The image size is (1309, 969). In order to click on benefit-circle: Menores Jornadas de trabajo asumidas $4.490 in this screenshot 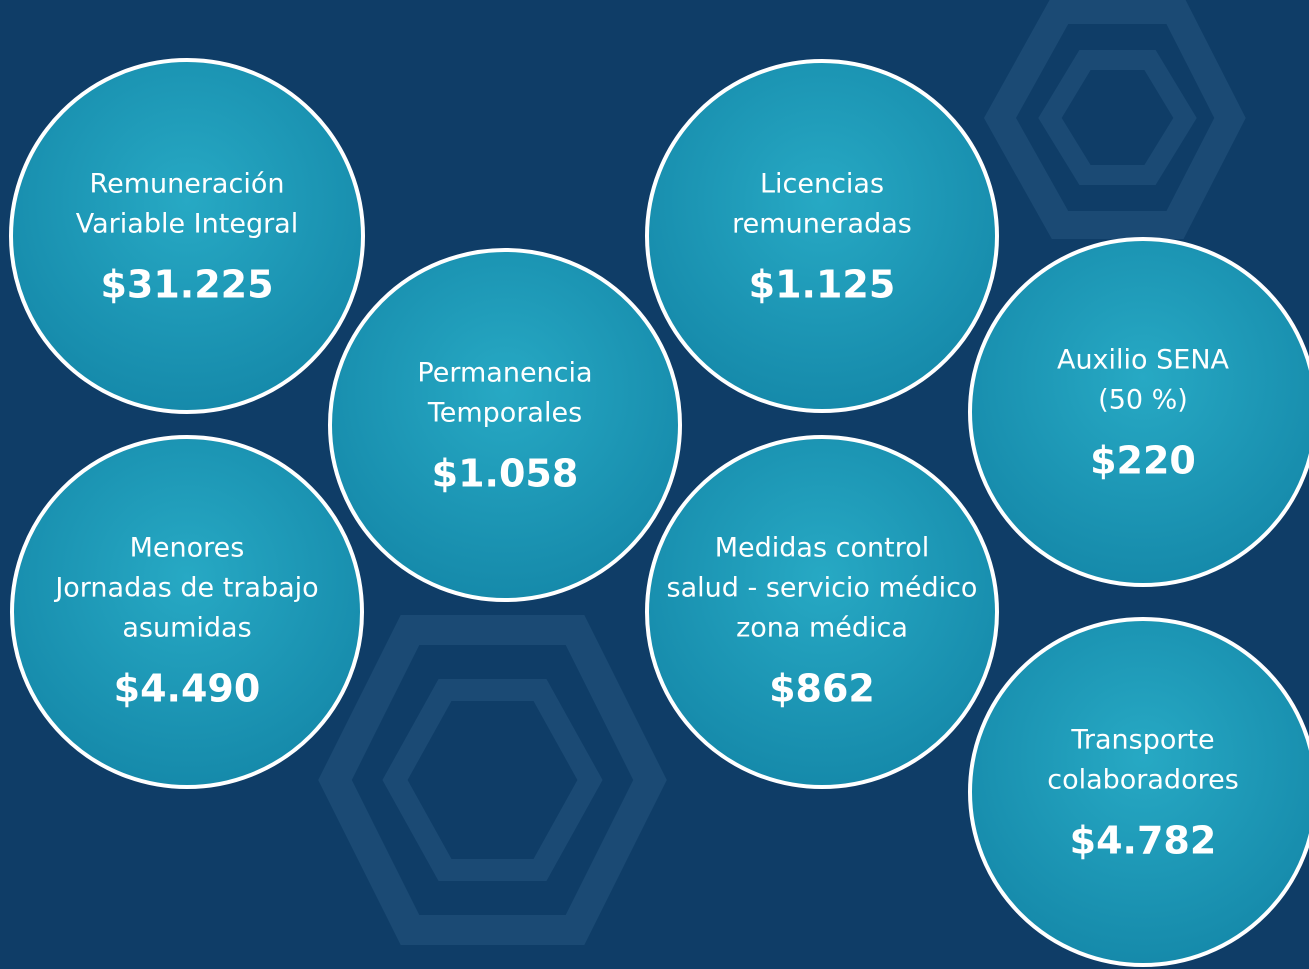, I will do `click(187, 612)`.